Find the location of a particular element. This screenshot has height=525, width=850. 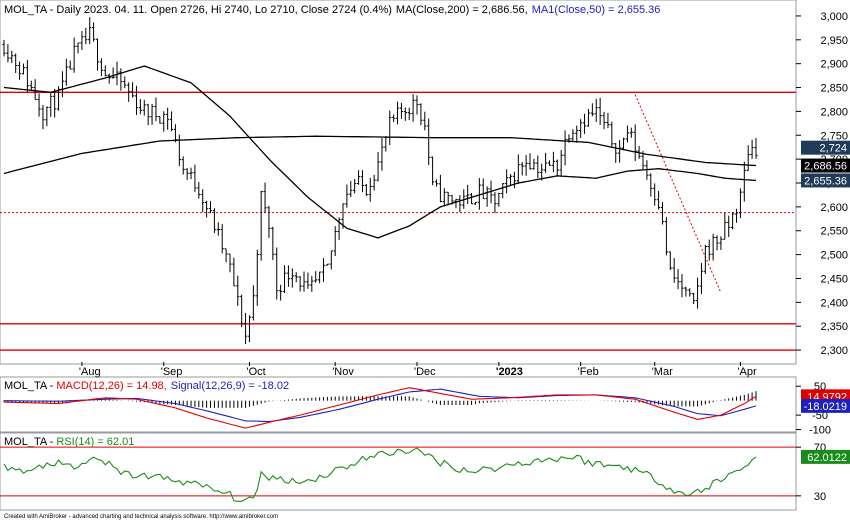

rsi-layer is located at coordinates (398, 474).